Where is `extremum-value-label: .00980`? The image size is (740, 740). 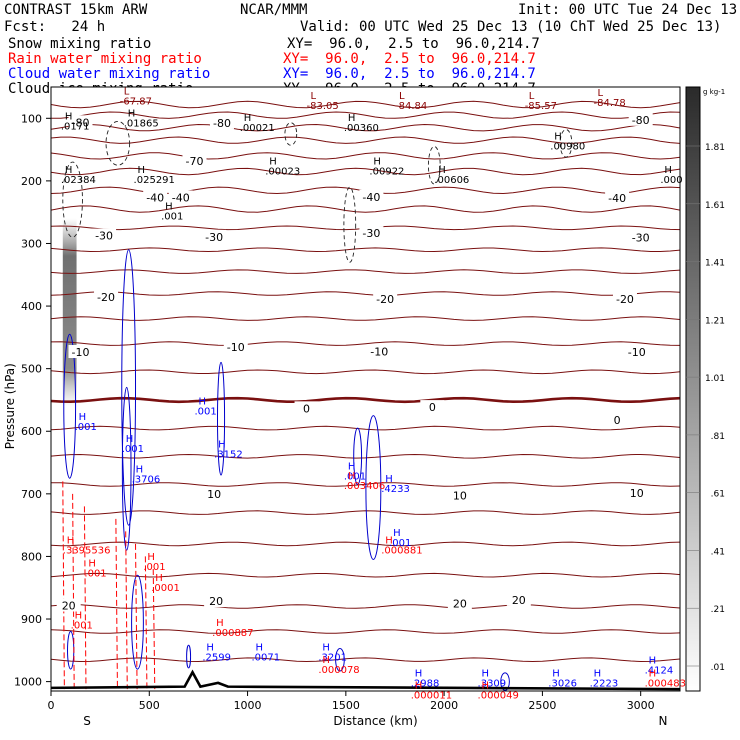 extremum-value-label: .00980 is located at coordinates (567, 147).